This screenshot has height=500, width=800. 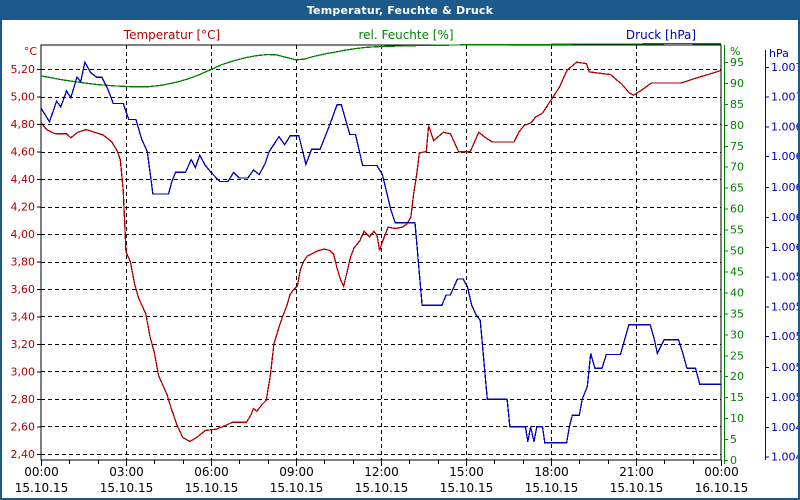 What do you see at coordinates (737, 167) in the screenshot?
I see `humidity-tick-label: 70` at bounding box center [737, 167].